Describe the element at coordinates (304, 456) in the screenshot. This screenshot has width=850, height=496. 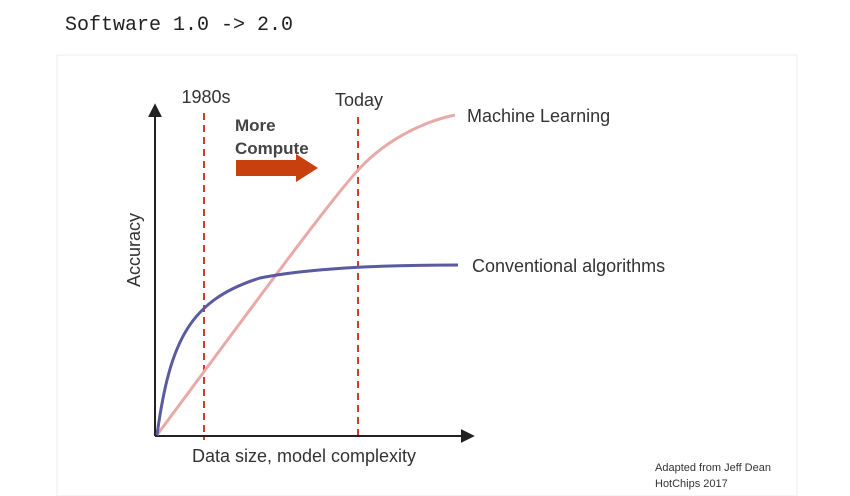
I see `x-axis-label: Data size, model complexity` at that location.